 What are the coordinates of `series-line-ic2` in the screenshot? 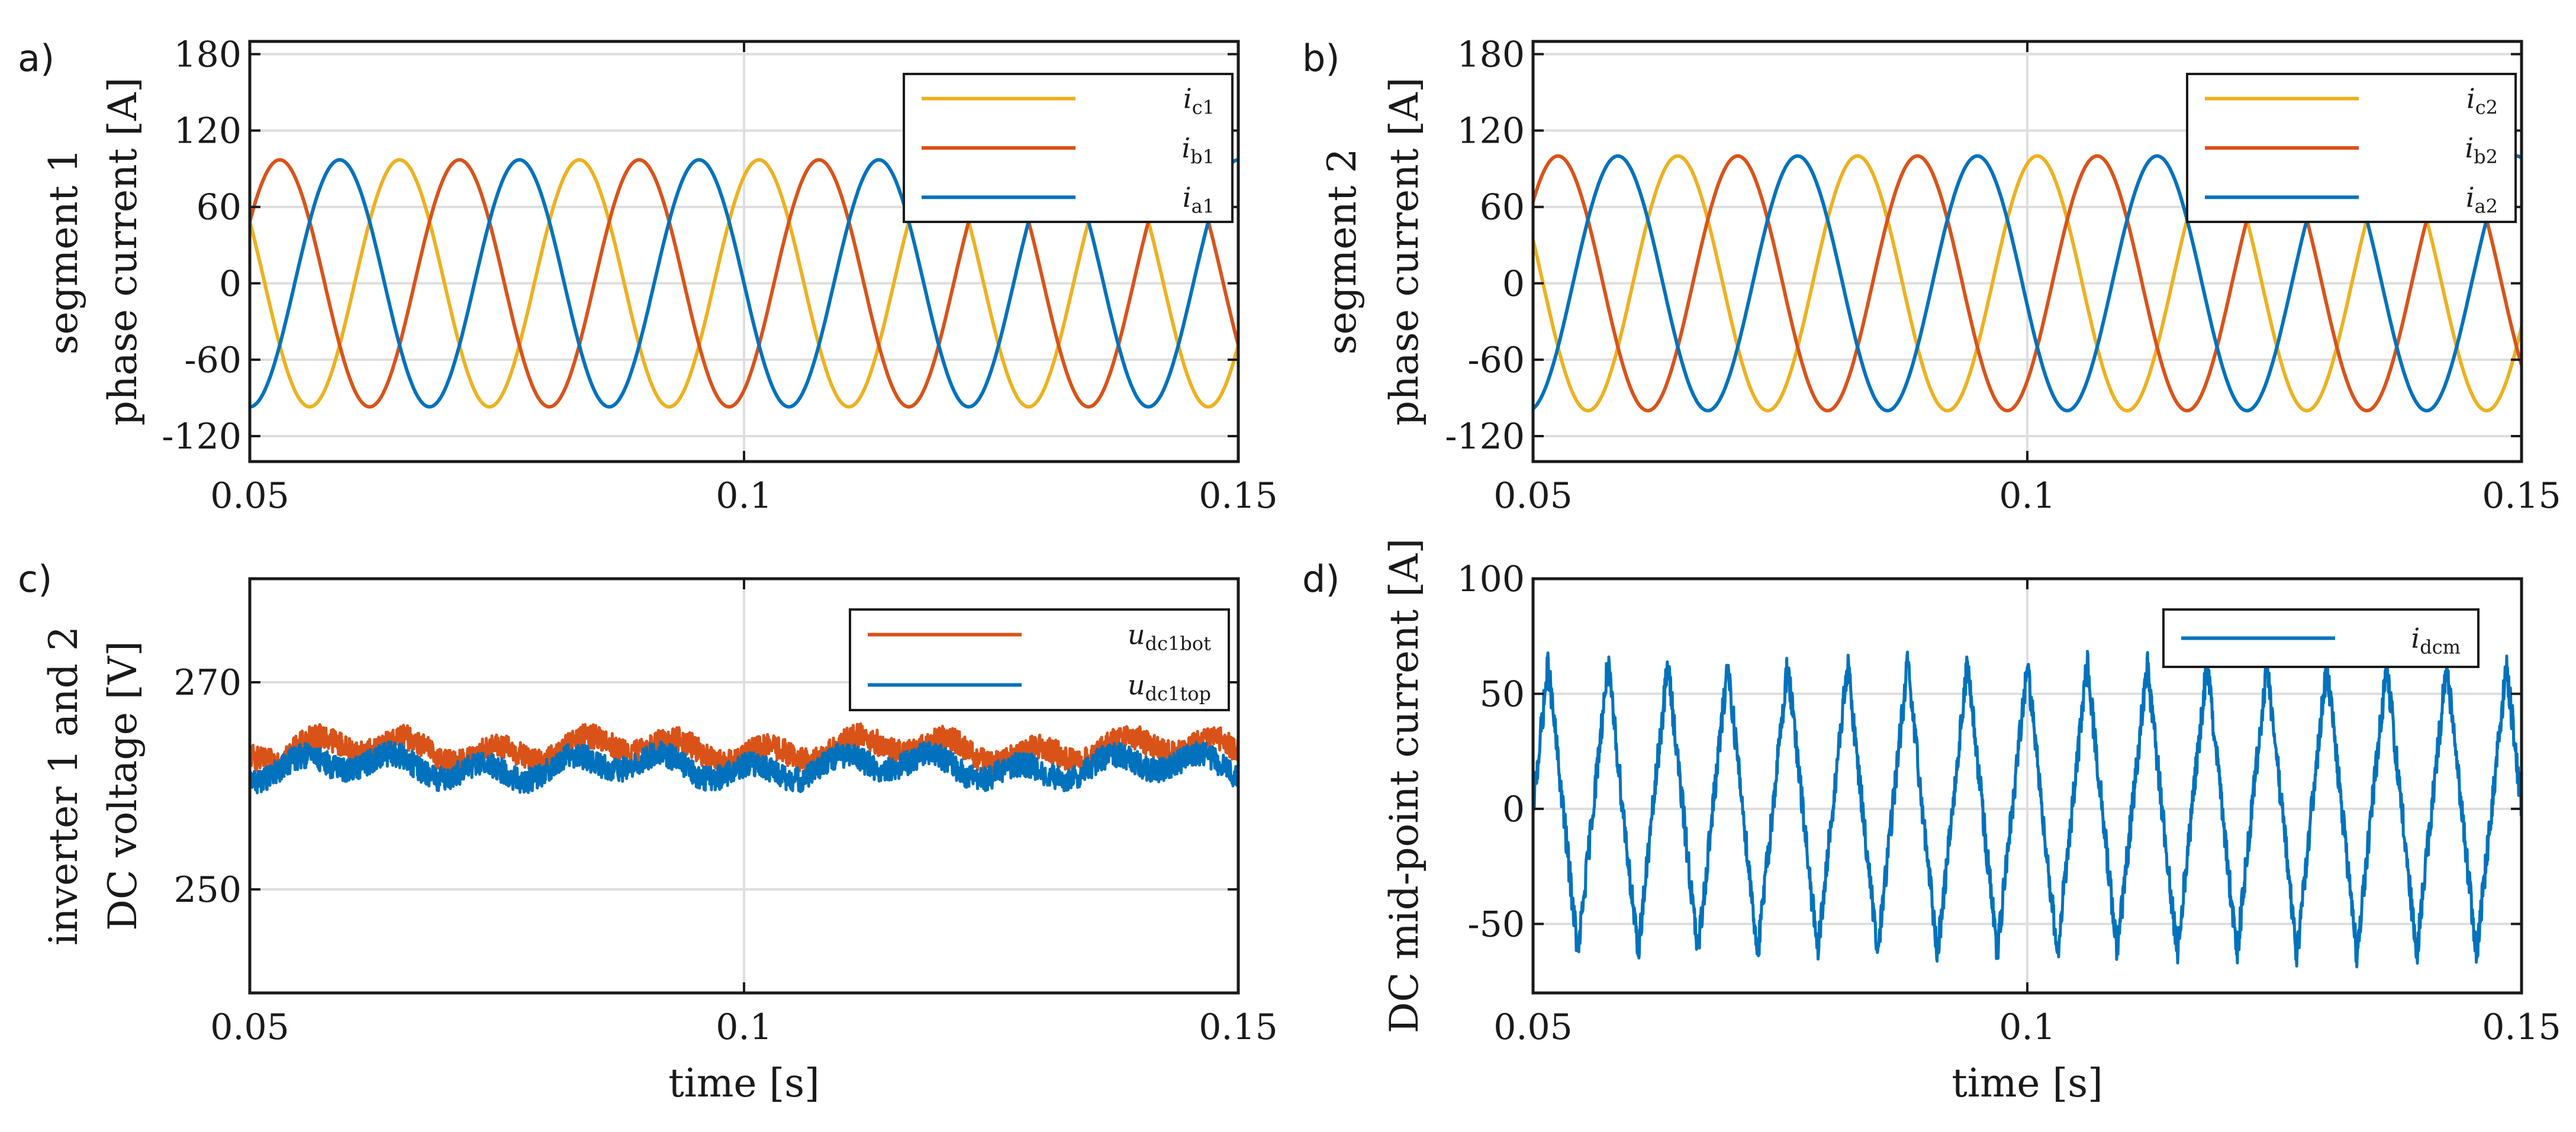 It's located at (2028, 283).